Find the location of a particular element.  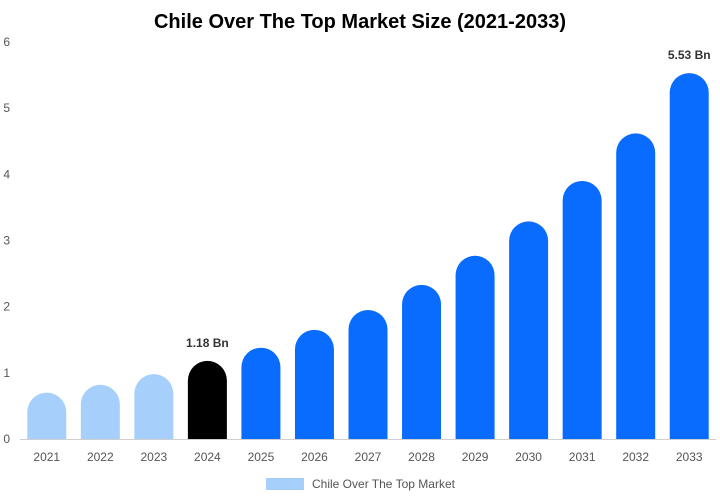

x-tick-label-2032: 2032 is located at coordinates (635, 457).